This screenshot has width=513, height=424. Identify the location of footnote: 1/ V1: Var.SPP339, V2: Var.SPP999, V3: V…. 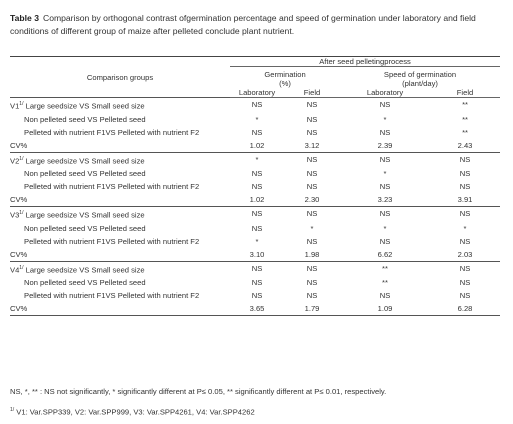
(257, 411).